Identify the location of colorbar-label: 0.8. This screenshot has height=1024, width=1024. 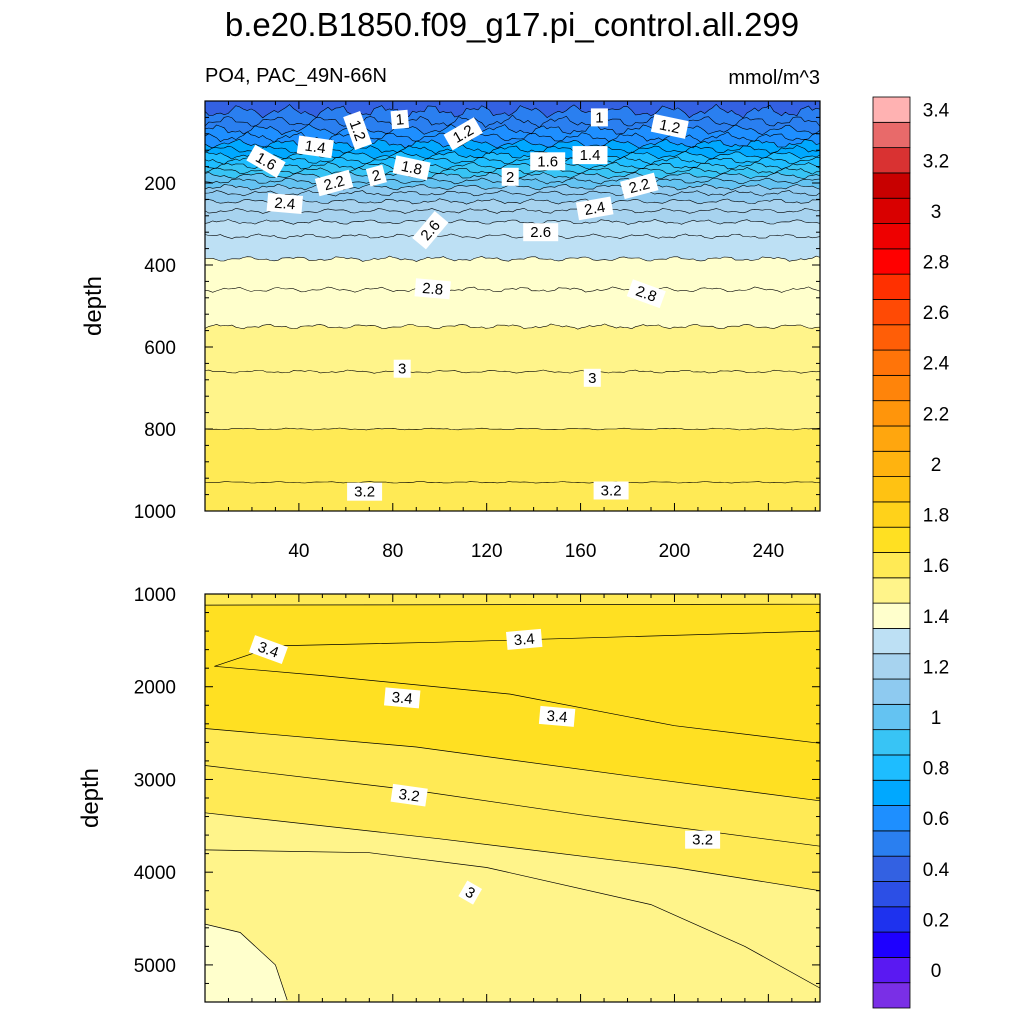
(936, 769).